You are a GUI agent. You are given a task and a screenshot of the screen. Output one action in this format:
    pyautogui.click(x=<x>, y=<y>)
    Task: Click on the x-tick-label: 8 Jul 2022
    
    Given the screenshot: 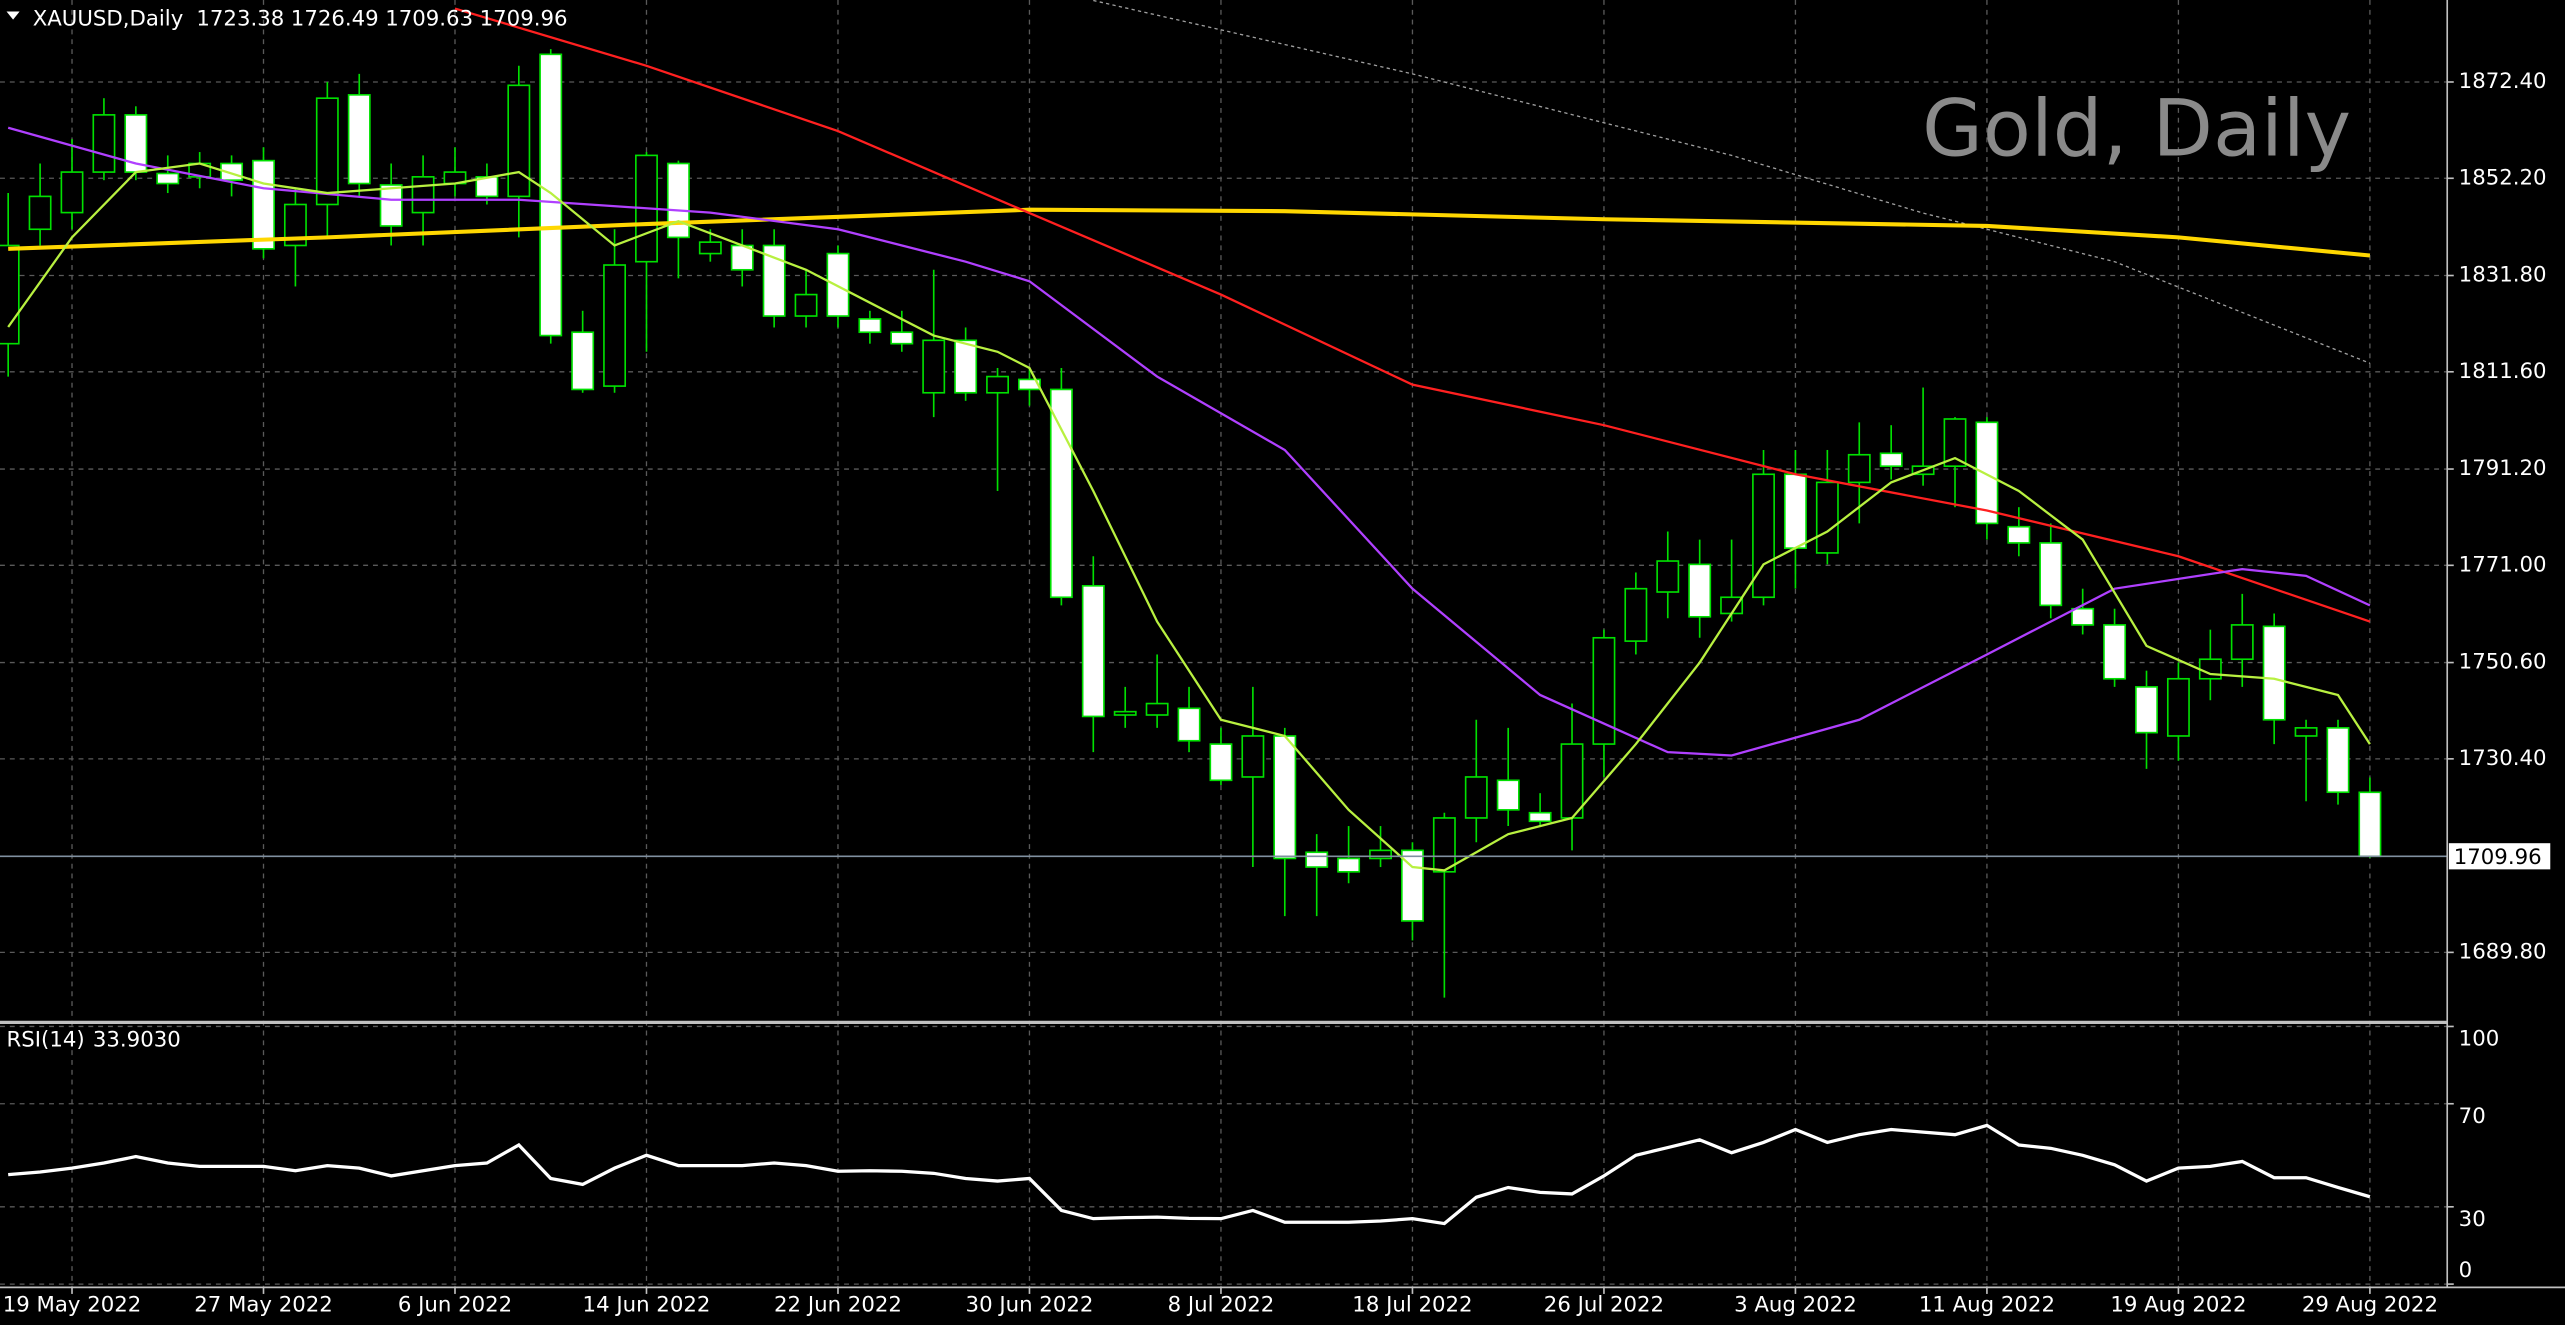 What is the action you would take?
    pyautogui.click(x=1221, y=1304)
    